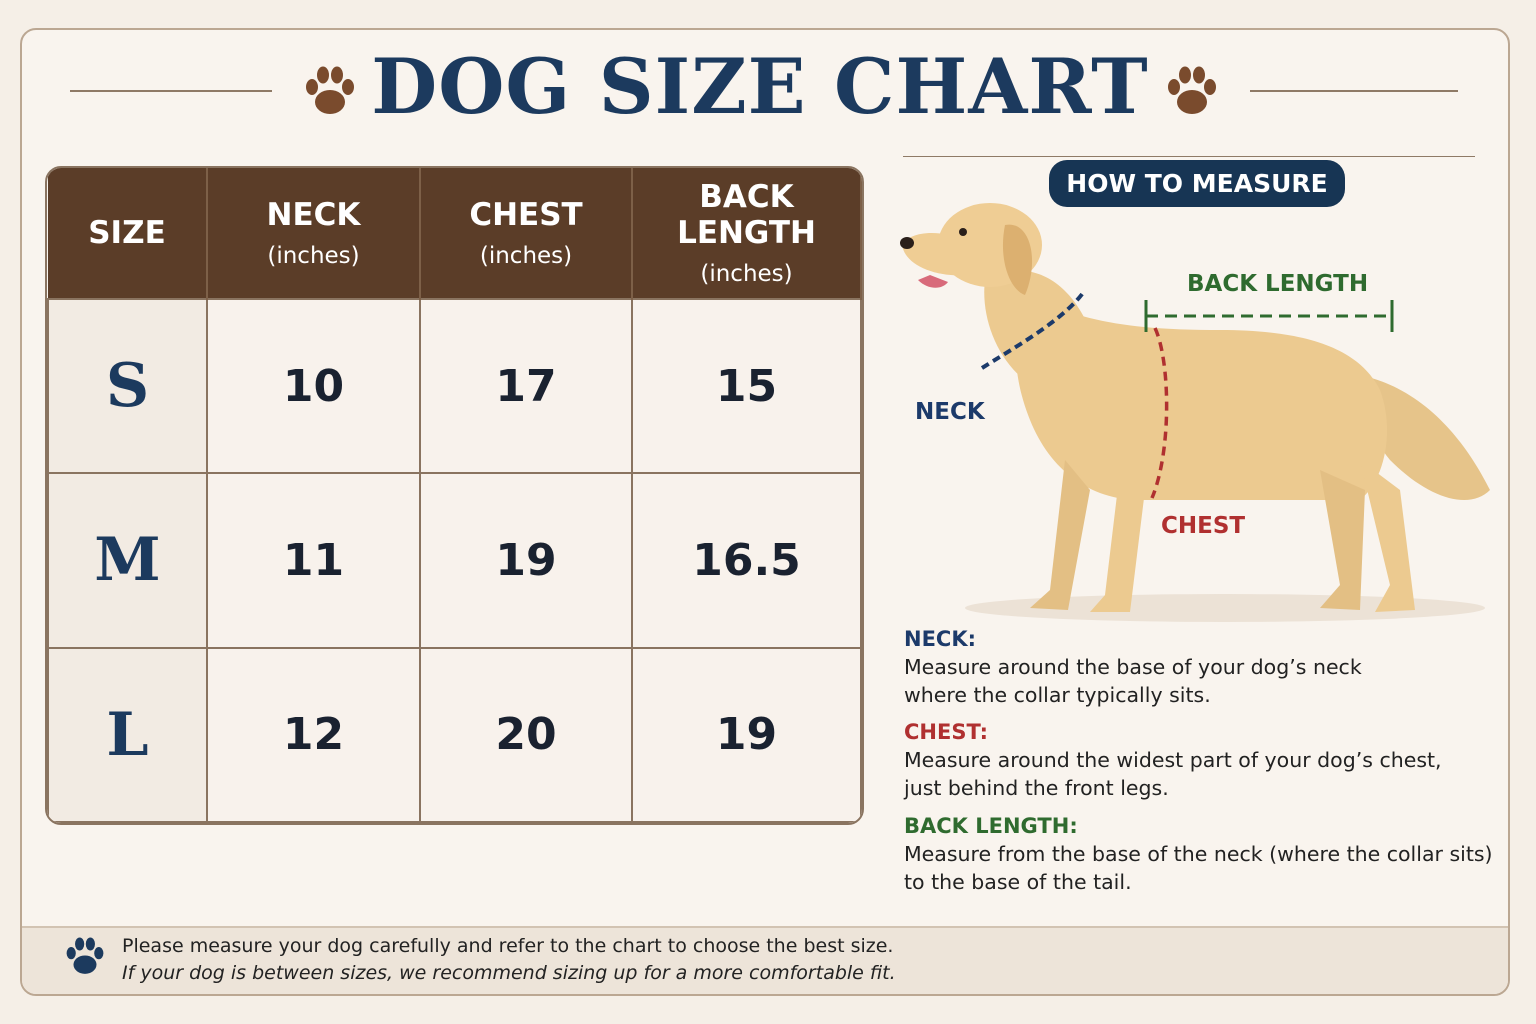  I want to click on footer-band, so click(765, 960).